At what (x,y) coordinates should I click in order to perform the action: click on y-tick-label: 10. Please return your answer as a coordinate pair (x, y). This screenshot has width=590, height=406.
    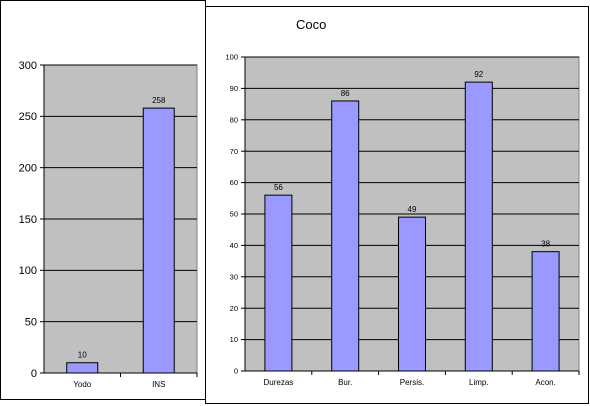
    Looking at the image, I should click on (234, 339).